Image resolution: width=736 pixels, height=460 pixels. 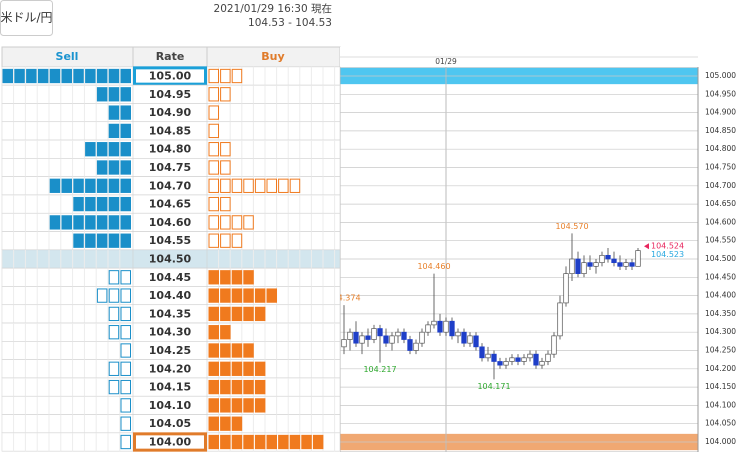 I want to click on price-tick-label: 104.650, so click(x=720, y=203).